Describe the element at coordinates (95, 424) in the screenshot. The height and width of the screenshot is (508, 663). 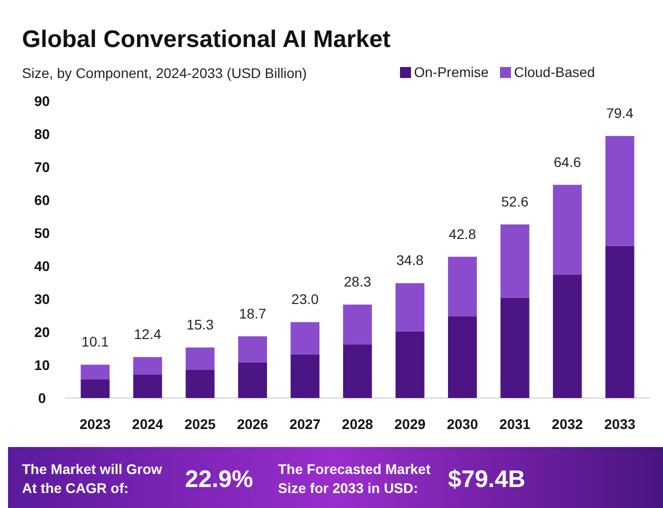
I see `x-tick-label: 2023` at that location.